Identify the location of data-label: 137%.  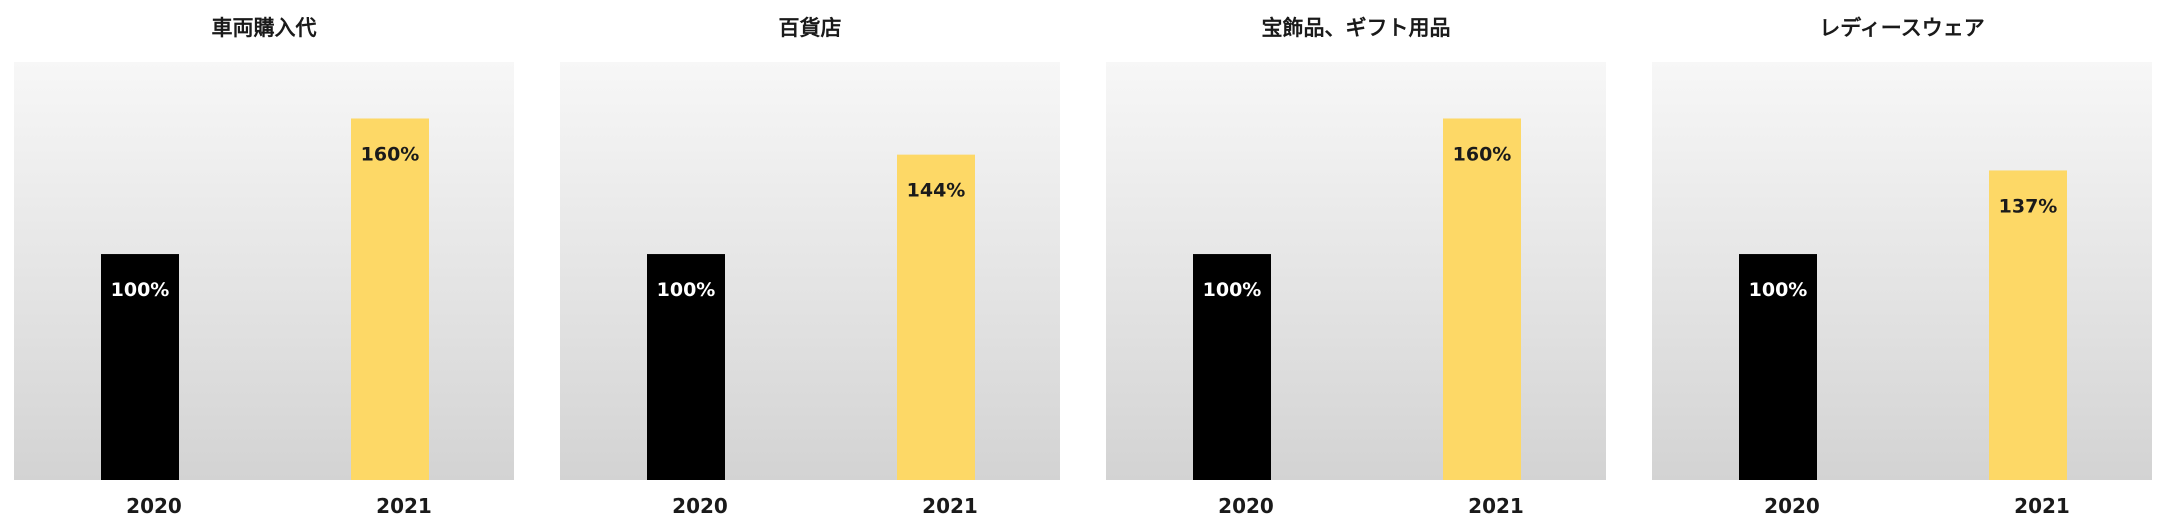
(2028, 206).